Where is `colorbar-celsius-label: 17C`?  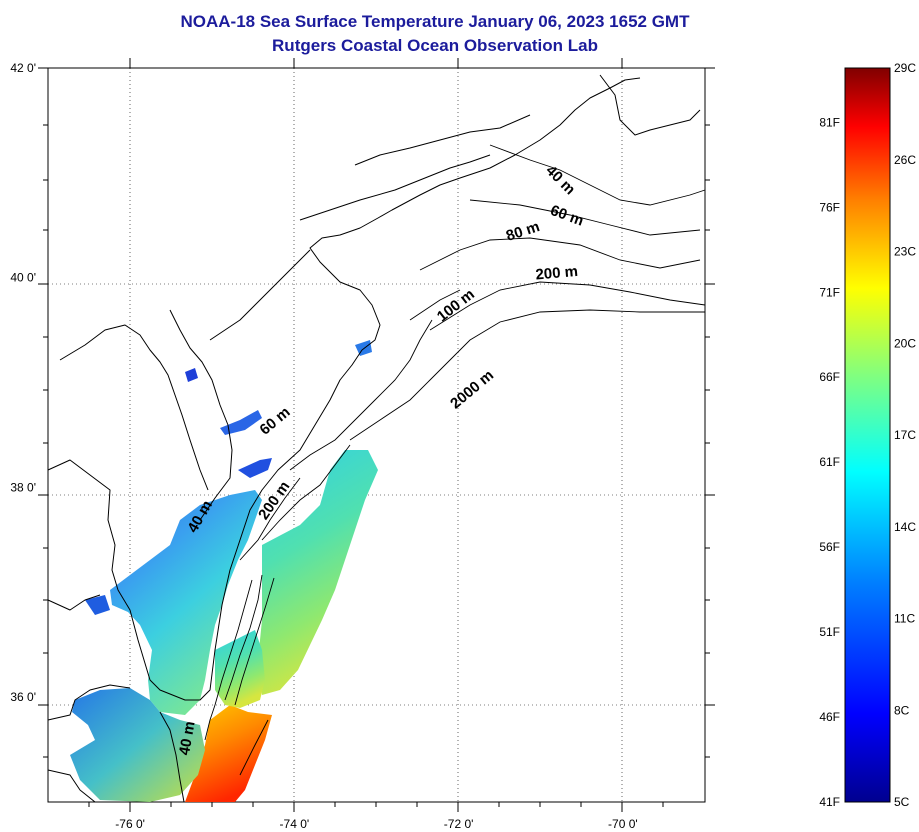
colorbar-celsius-label: 17C is located at coordinates (905, 435).